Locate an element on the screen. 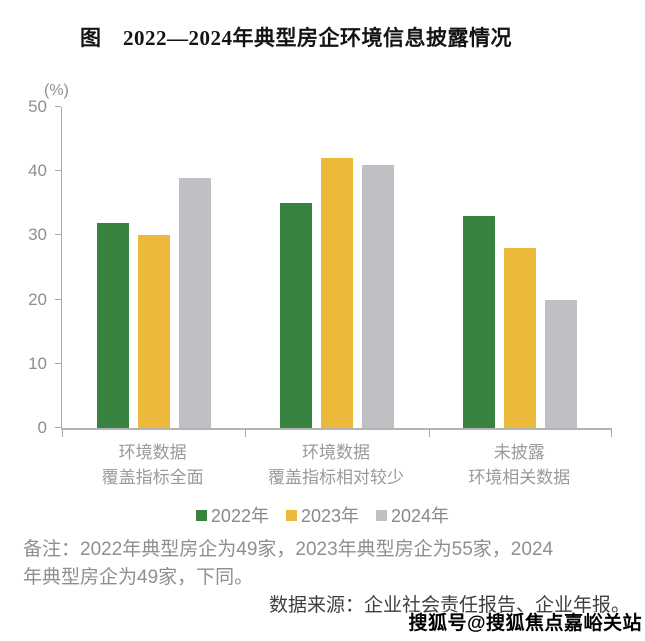  category-label-line: 未披露 is located at coordinates (519, 452).